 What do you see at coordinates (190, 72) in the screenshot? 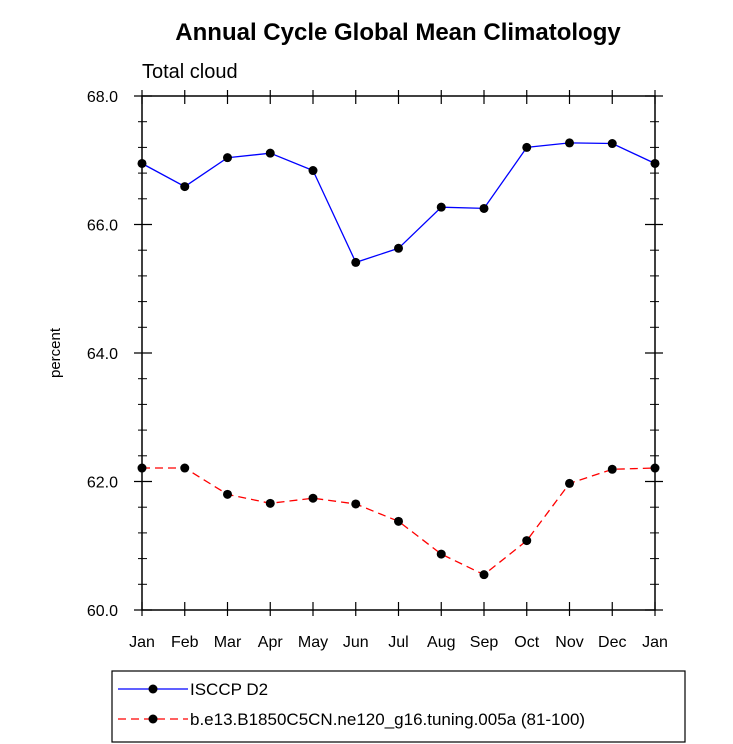
I see `chart-subtitle: Total cloud` at bounding box center [190, 72].